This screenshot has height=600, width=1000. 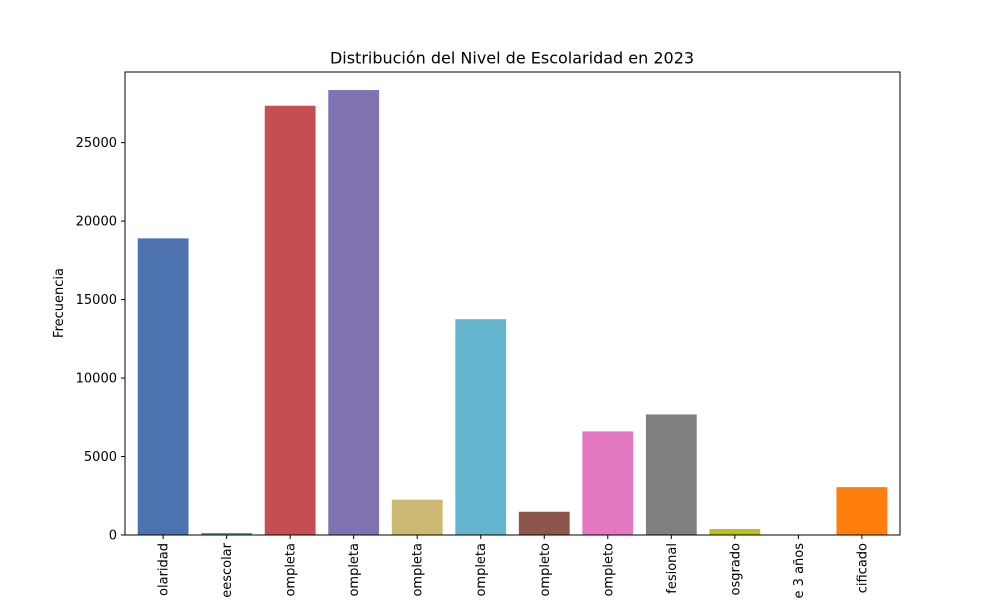 What do you see at coordinates (799, 571) in the screenshot?
I see `x-tick-label: e 3 años` at bounding box center [799, 571].